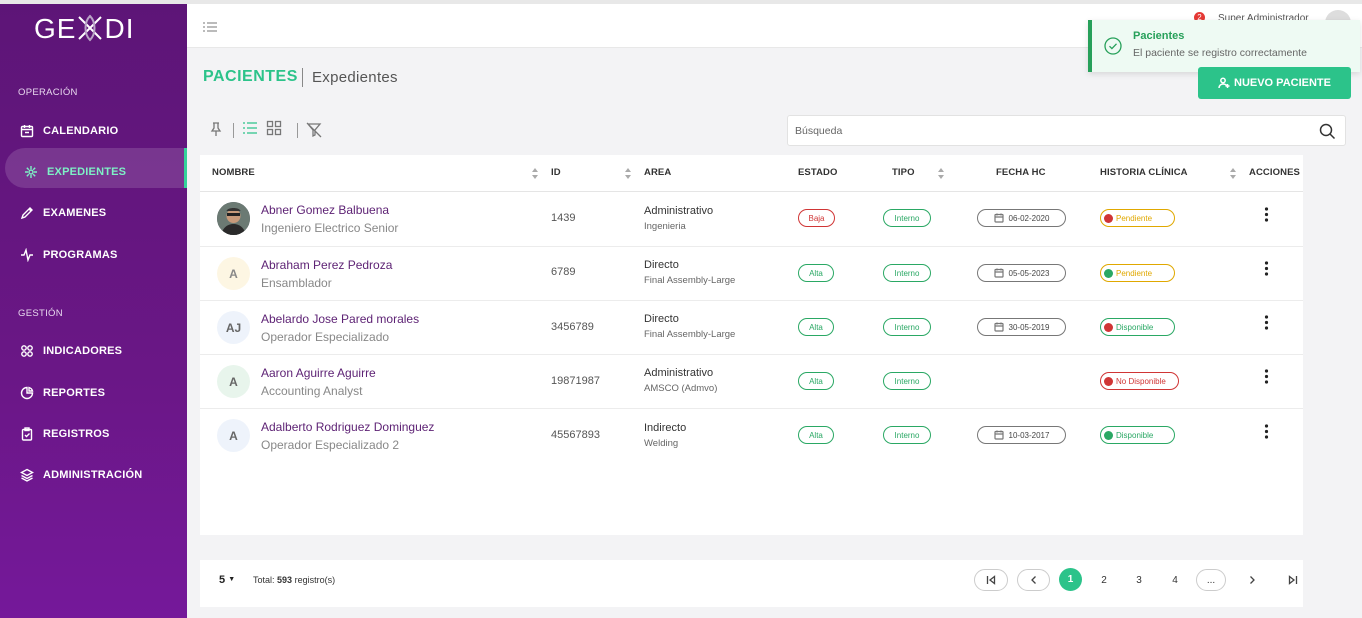  What do you see at coordinates (1159, 36) in the screenshot?
I see `toast-title: Pacientes` at bounding box center [1159, 36].